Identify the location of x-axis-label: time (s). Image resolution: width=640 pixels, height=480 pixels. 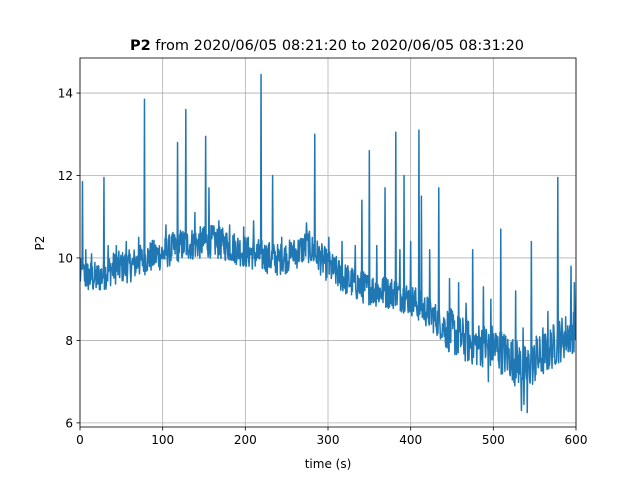
(328, 464).